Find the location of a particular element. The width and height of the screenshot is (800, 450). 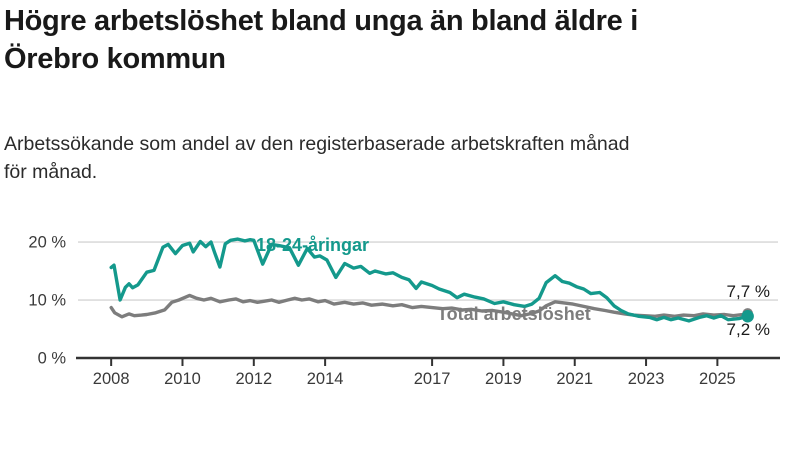

y-axis-tick-label: 10 % is located at coordinates (47, 301).